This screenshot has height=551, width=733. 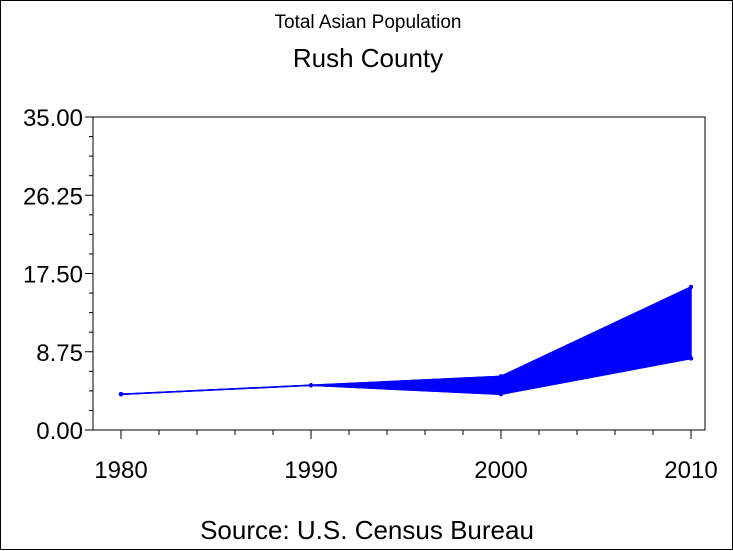 I want to click on x-tick-label: 1990, so click(x=310, y=470).